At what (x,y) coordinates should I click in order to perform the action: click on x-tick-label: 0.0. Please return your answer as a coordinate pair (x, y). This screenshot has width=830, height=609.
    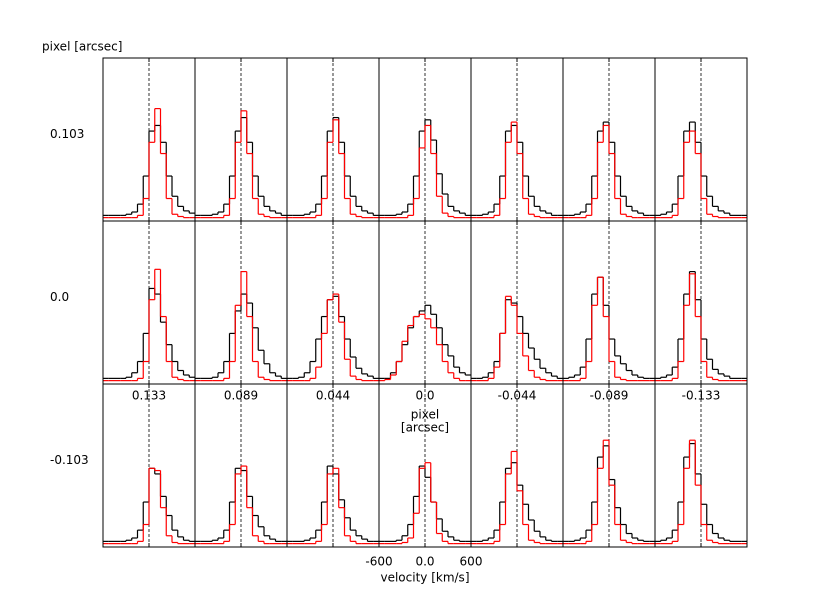
    Looking at the image, I should click on (424, 562).